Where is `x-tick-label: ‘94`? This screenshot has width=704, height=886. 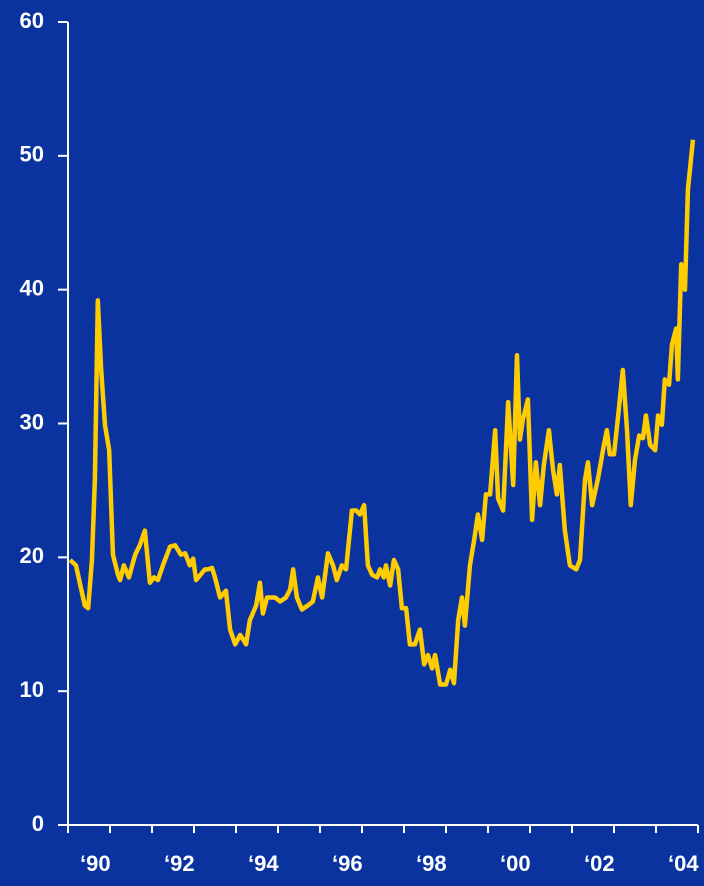 x-tick-label: ‘94 is located at coordinates (263, 863).